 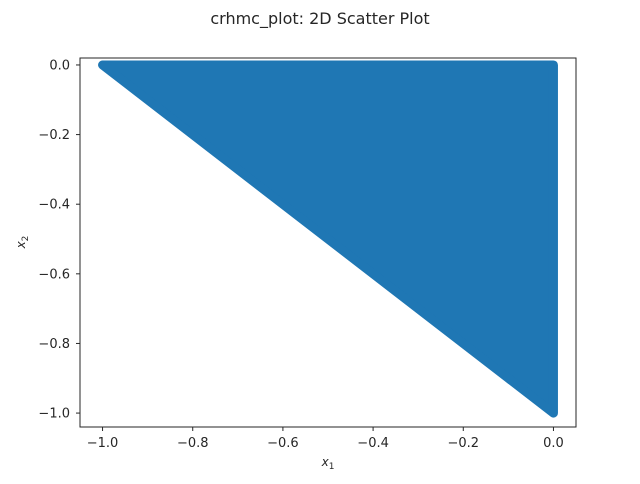 I want to click on y-axis-label-main: x, so click(x=21, y=244).